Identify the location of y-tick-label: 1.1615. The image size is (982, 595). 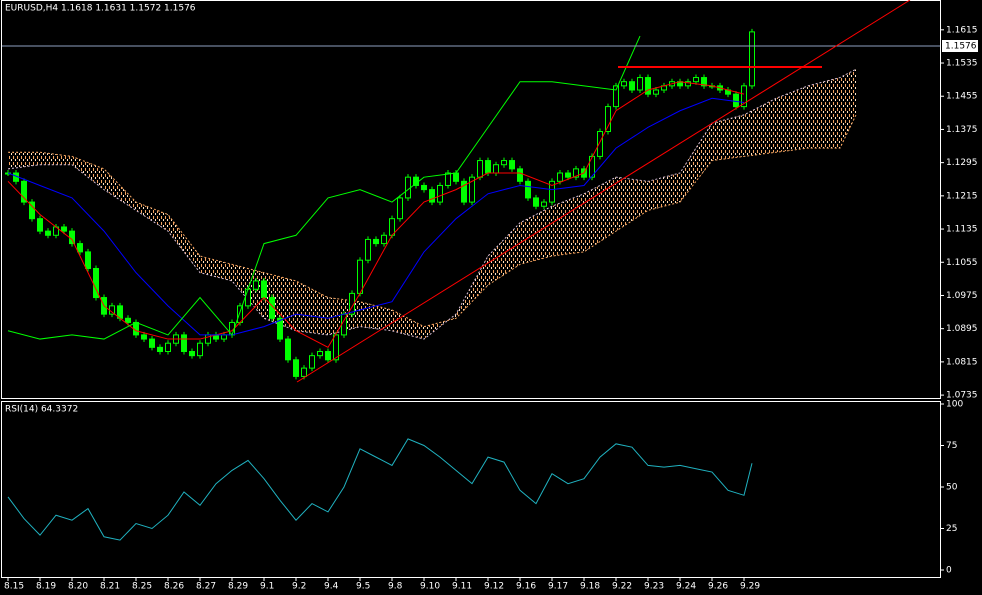
(962, 30).